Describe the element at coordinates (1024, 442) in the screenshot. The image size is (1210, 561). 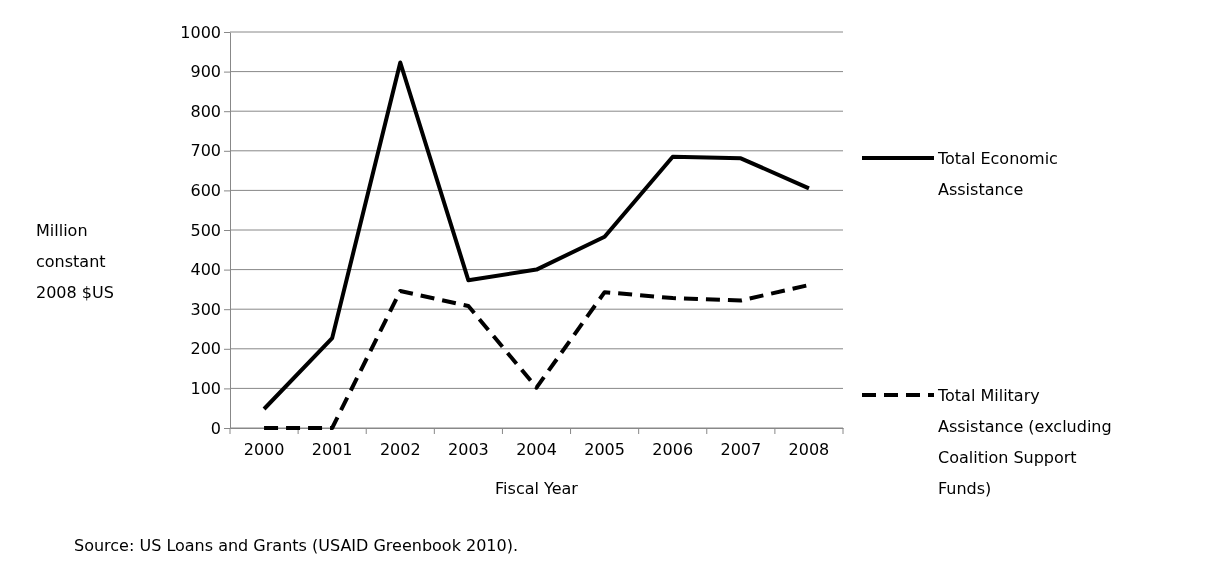
I see `legend-label: Total Military Assistance (excluding Coalition Support Funds)` at that location.